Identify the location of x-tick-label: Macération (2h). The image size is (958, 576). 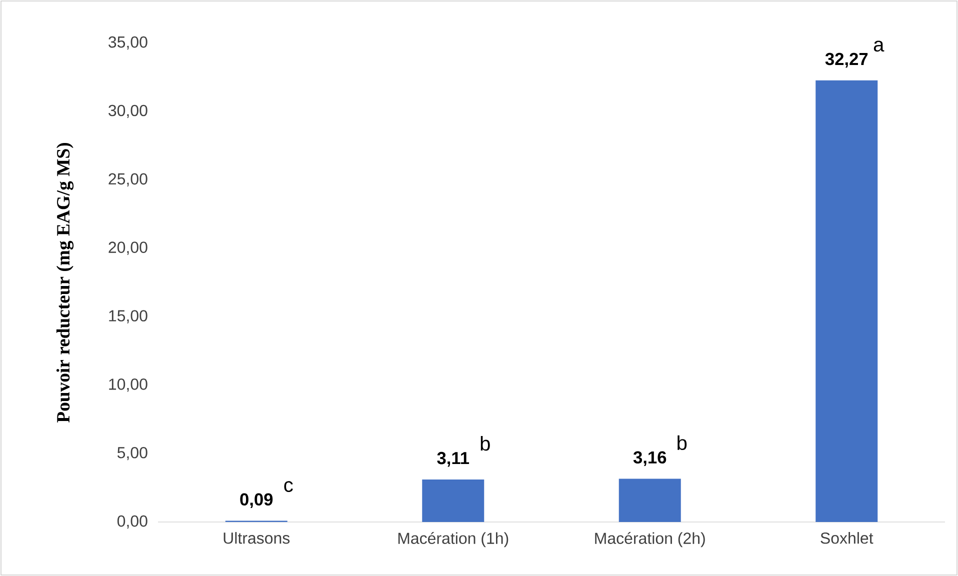
(650, 540).